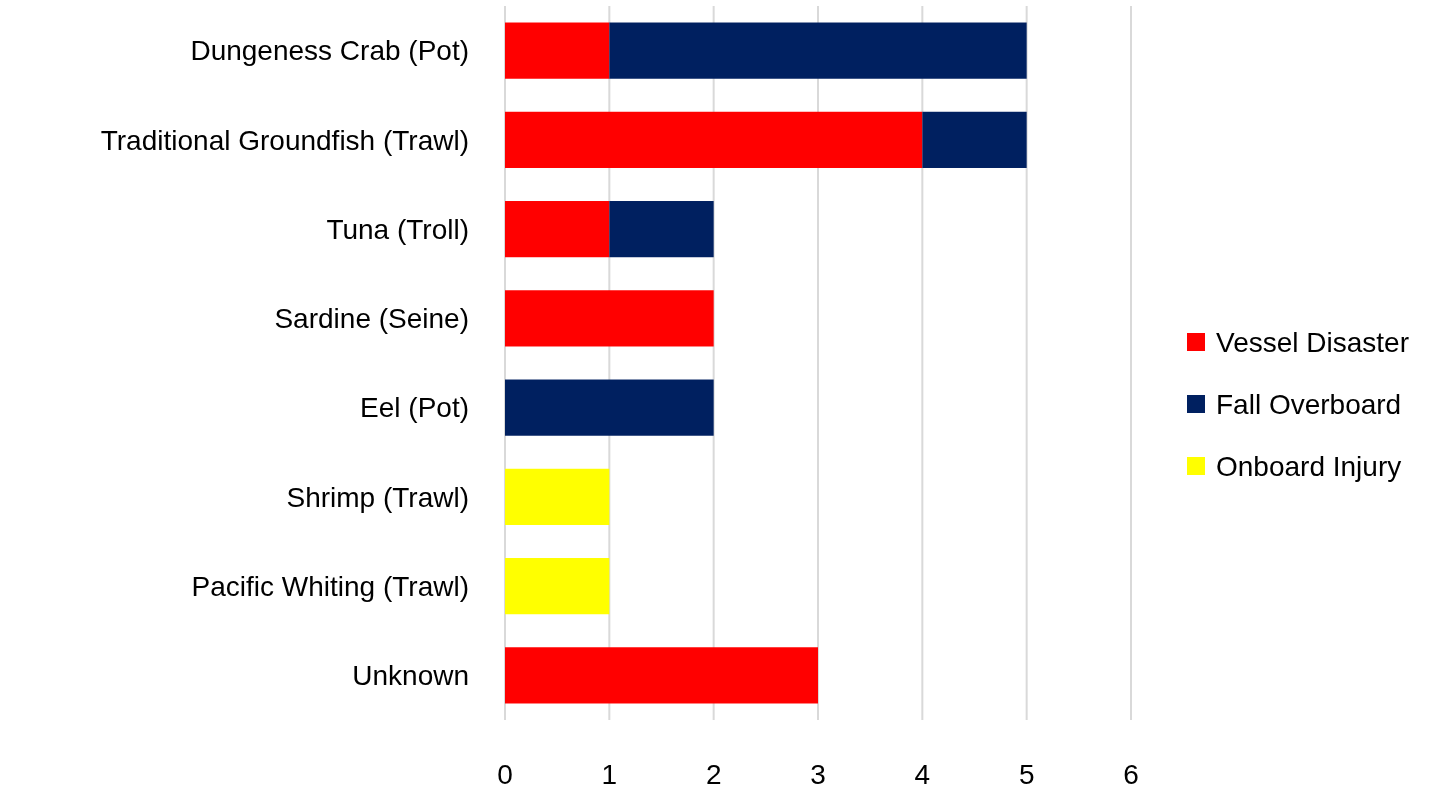 Image resolution: width=1456 pixels, height=786 pixels. Describe the element at coordinates (1309, 404) in the screenshot. I see `legend-label: Fall Overboard` at that location.